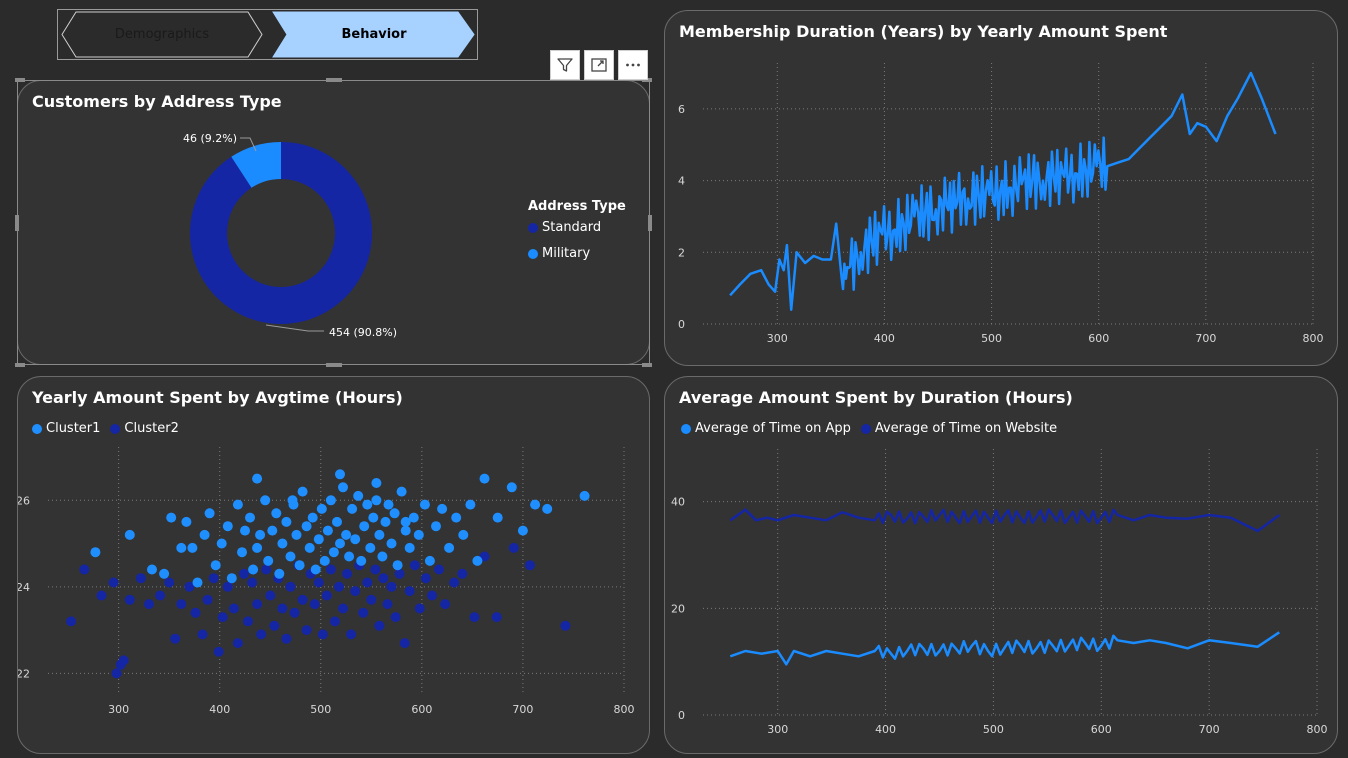  I want to click on avg-series-line-time-on-app, so click(1004, 648).